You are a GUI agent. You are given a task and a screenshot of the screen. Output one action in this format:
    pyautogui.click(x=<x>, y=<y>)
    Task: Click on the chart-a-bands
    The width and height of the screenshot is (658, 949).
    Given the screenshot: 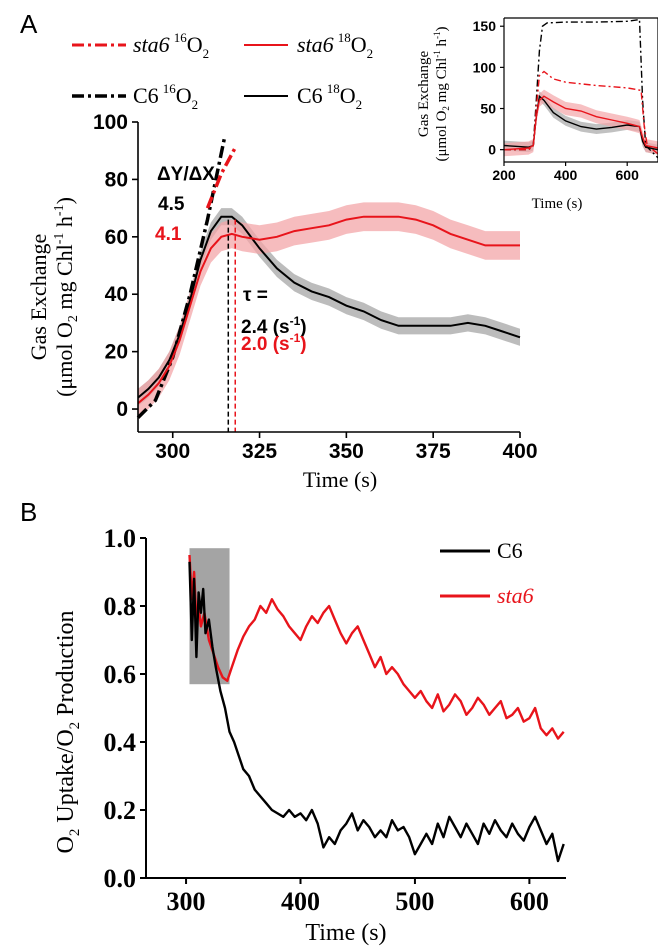 What is the action you would take?
    pyautogui.click(x=329, y=310)
    